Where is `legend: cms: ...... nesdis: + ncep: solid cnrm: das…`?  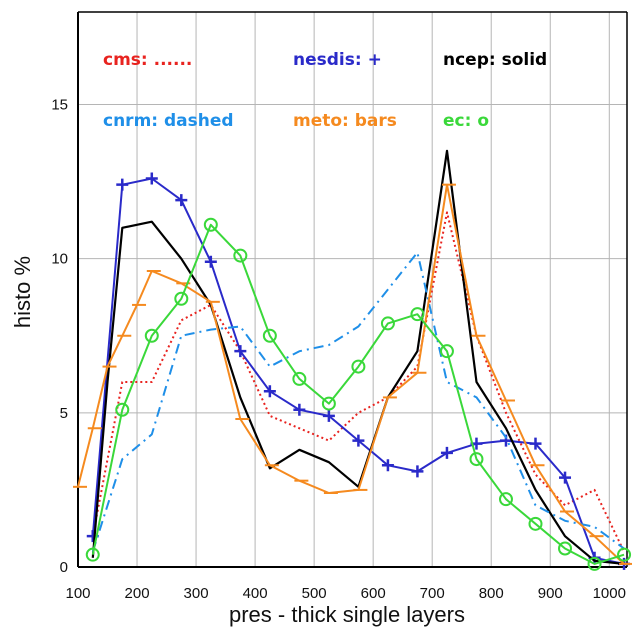
legend: cms: ...... nesdis: + ncep: solid cnrm: das… is located at coordinates (325, 90).